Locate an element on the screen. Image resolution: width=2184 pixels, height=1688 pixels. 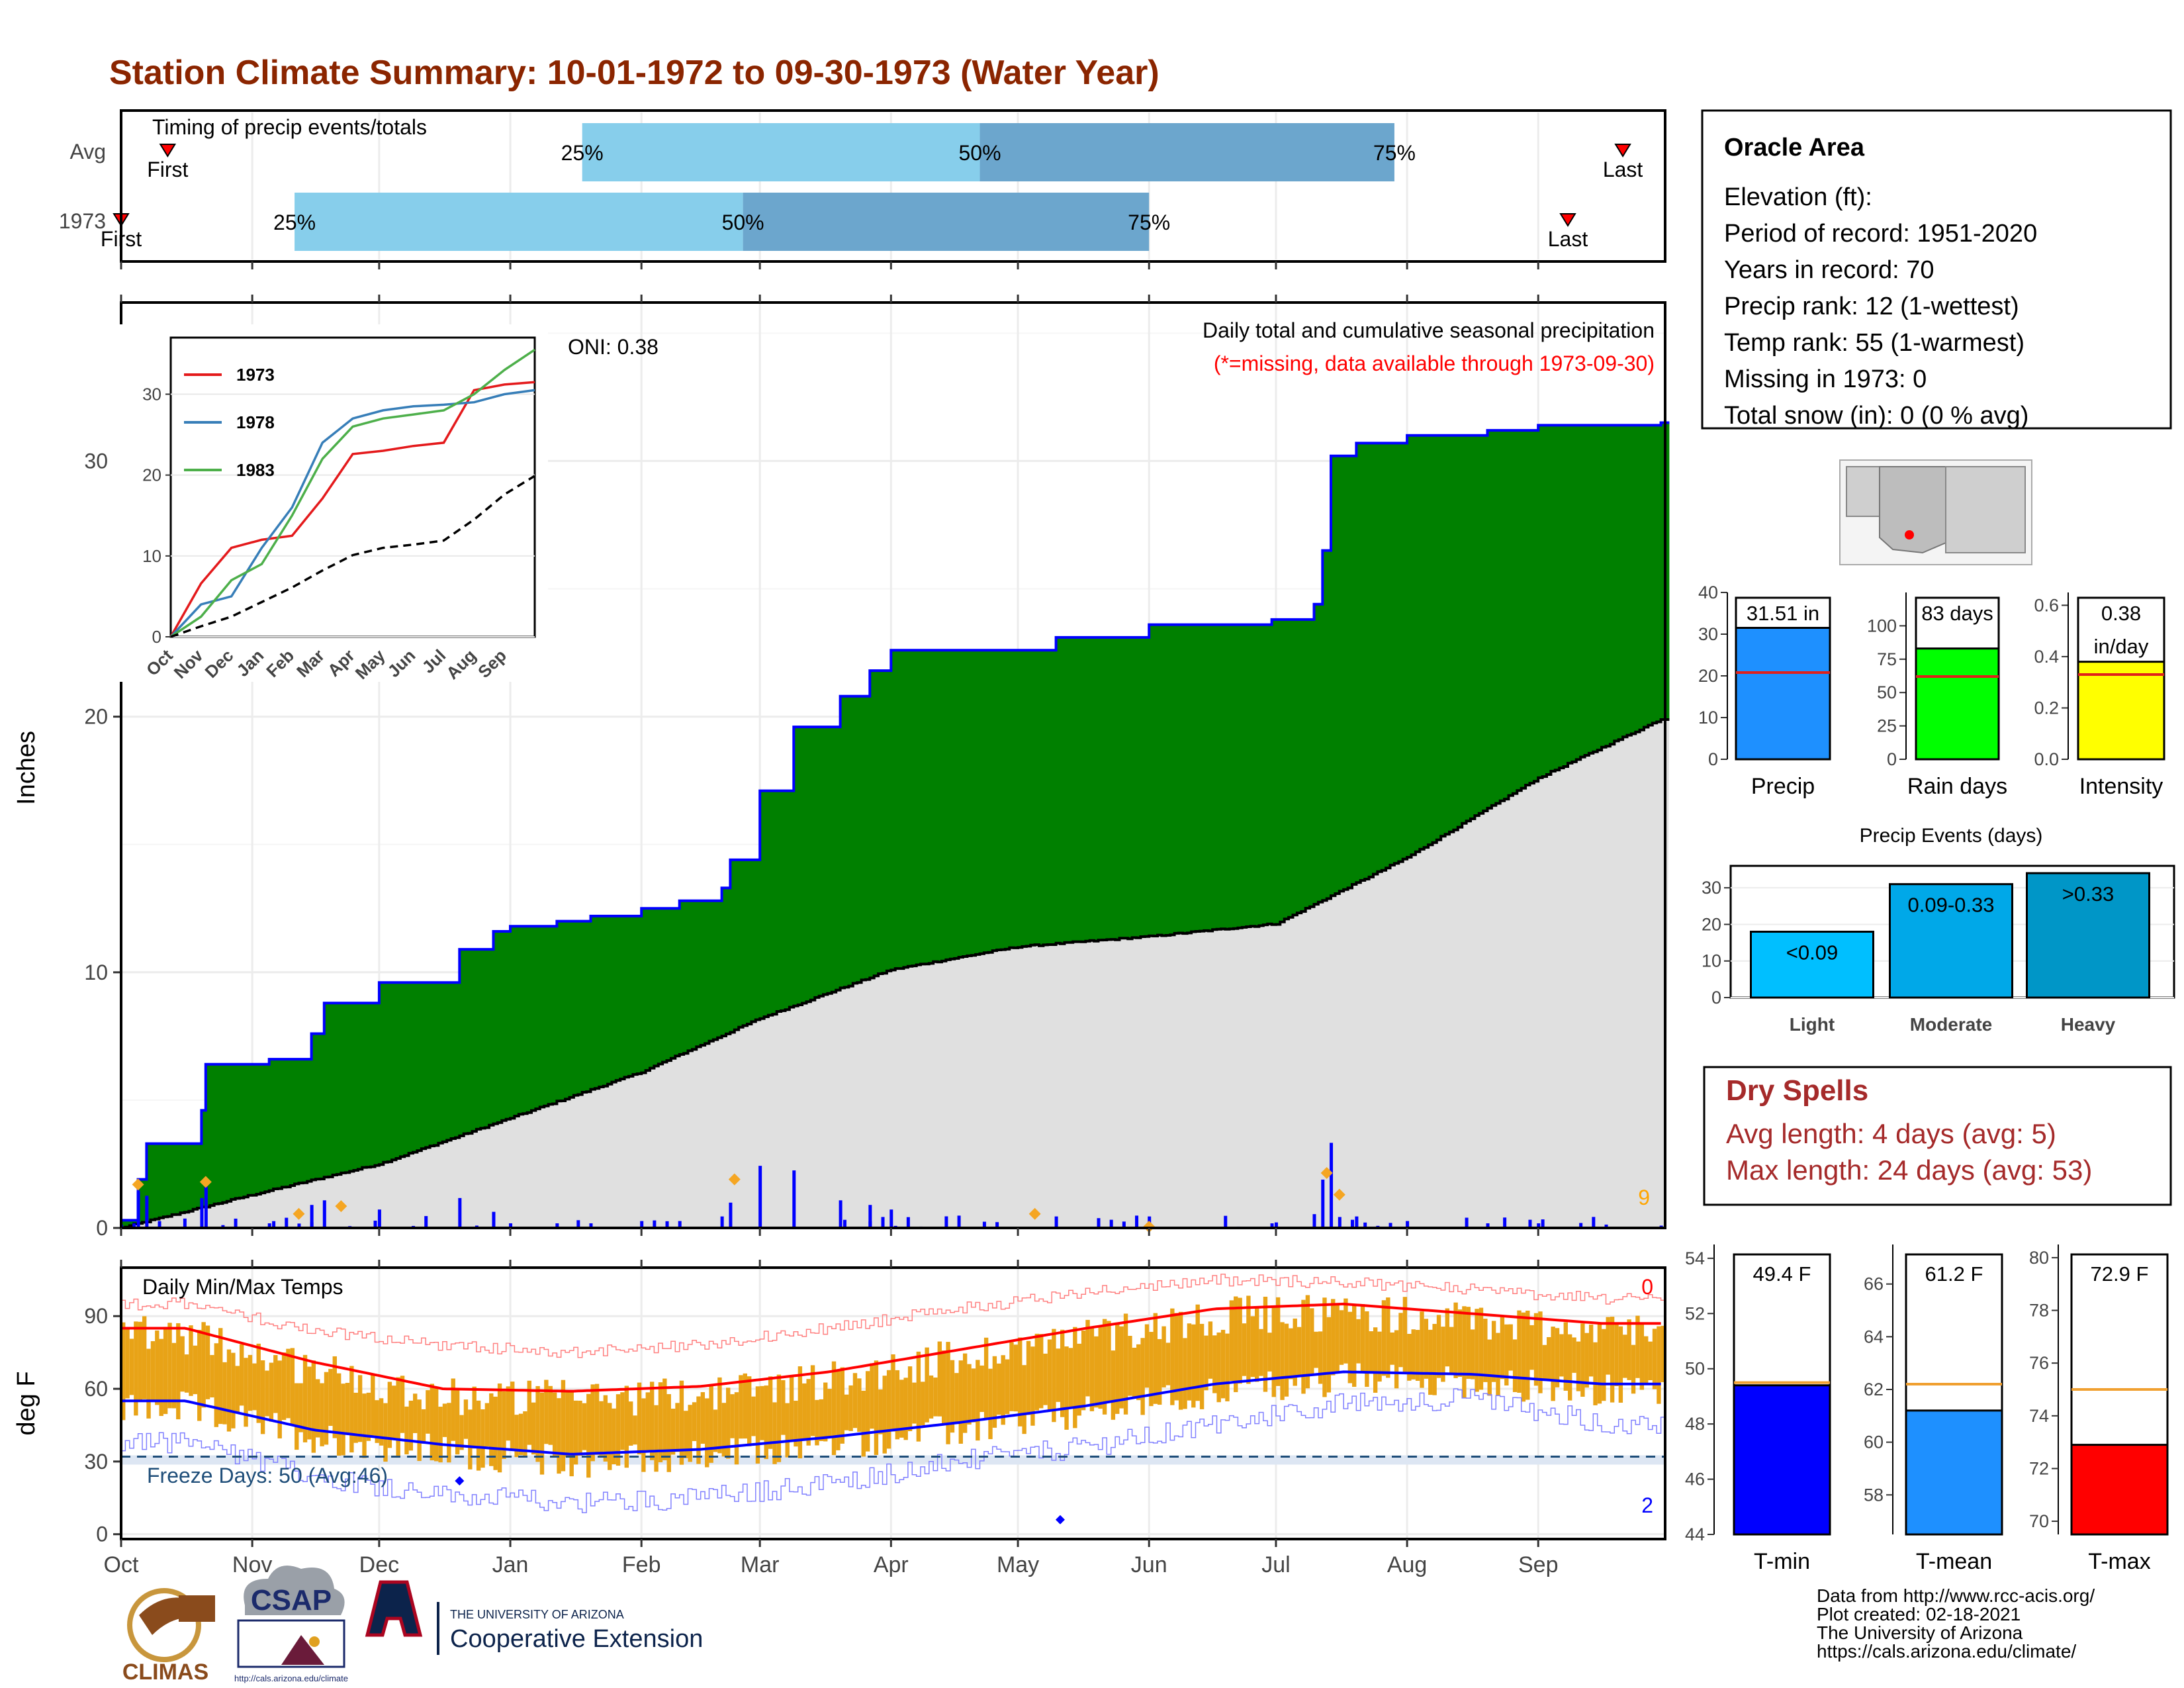
events-bar-label: <0.09 is located at coordinates (1812, 952).